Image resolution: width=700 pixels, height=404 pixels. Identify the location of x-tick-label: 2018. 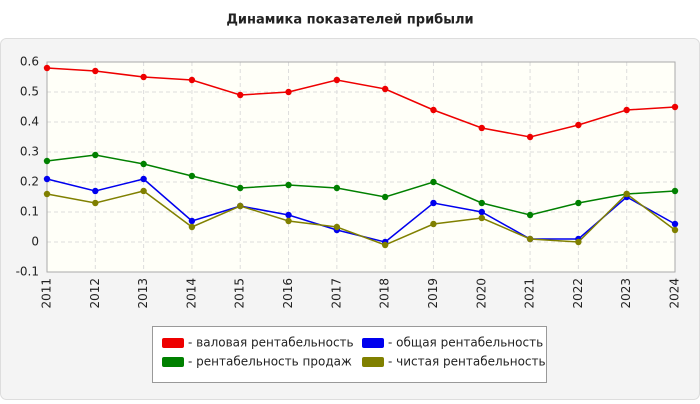
(385, 293).